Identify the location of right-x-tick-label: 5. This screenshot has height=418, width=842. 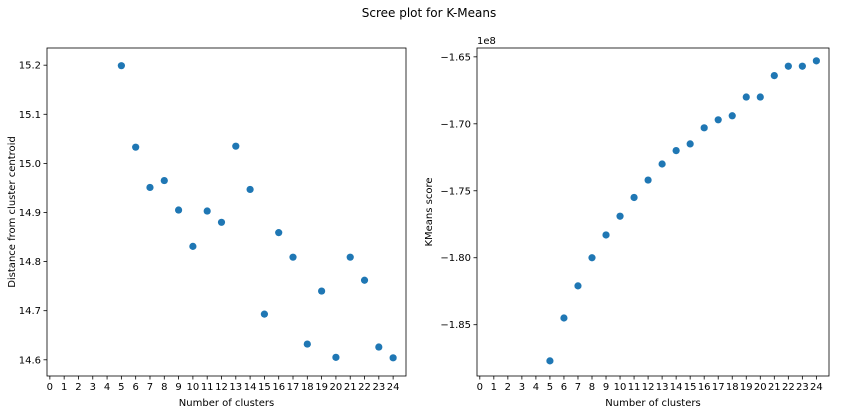
(550, 387).